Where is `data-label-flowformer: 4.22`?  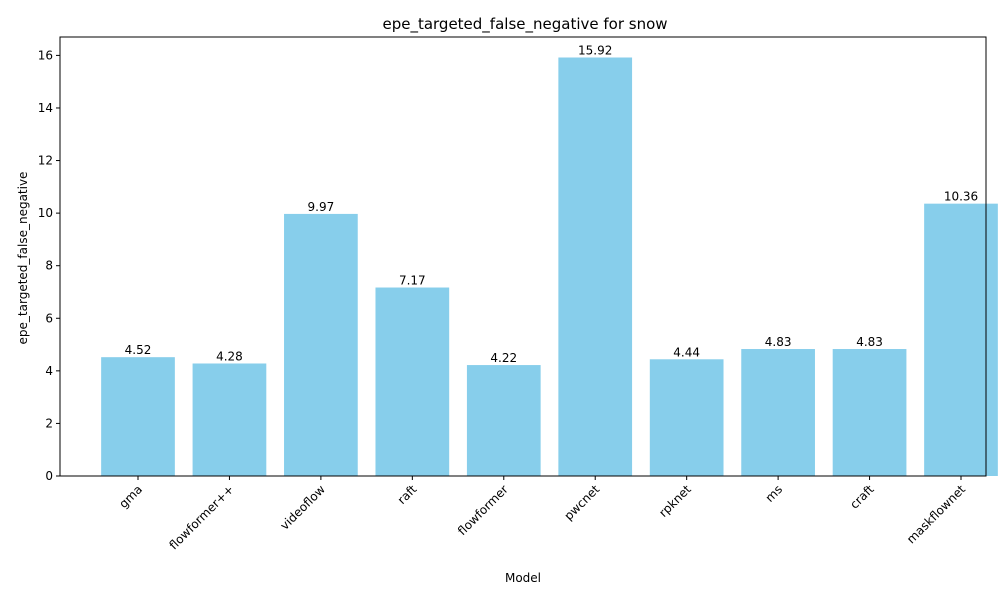 data-label-flowformer: 4.22 is located at coordinates (503, 358).